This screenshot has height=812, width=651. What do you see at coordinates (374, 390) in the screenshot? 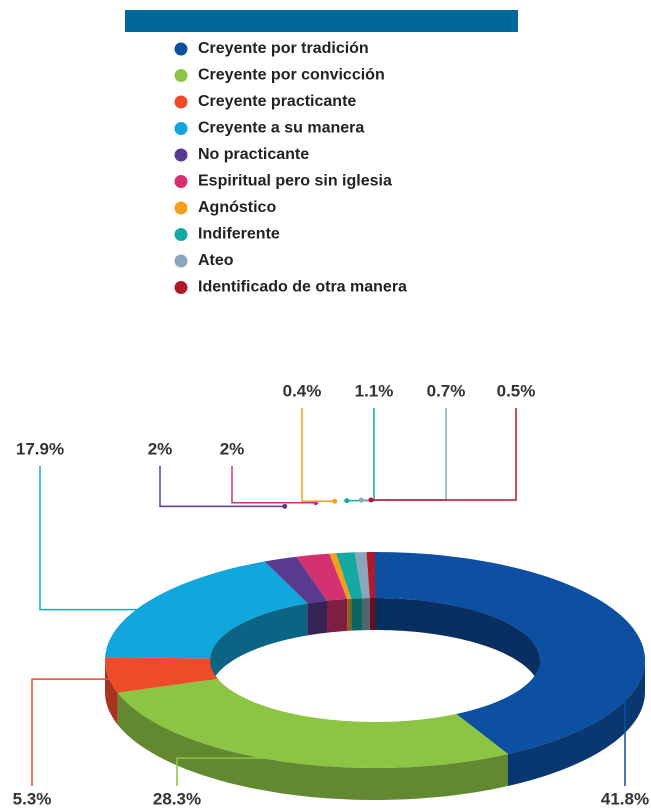
I see `data-label: 1.1%` at bounding box center [374, 390].